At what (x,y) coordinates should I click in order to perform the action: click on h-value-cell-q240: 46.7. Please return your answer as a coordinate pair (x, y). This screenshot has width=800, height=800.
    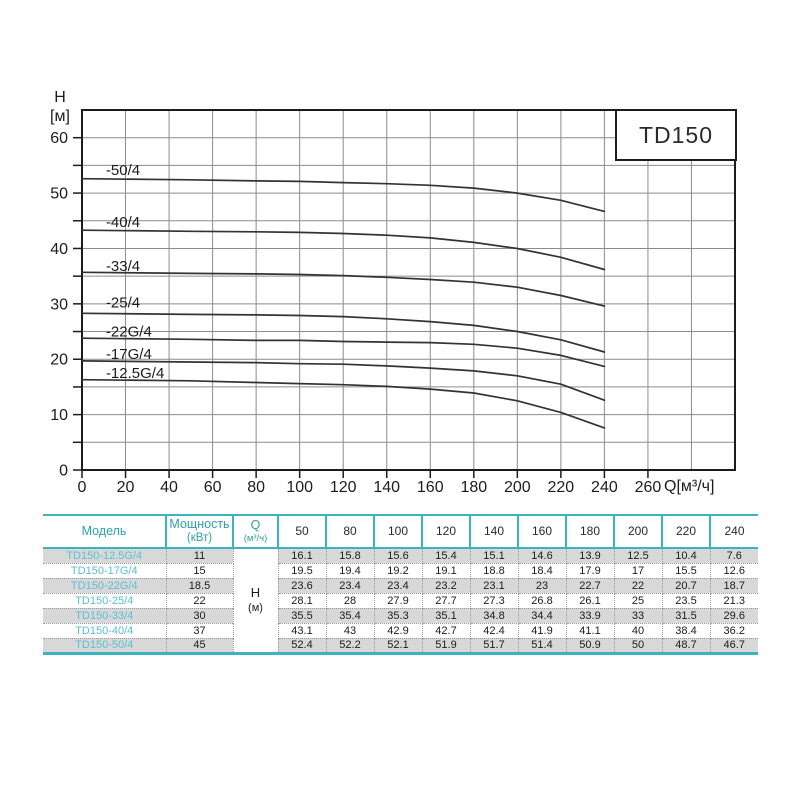
    Looking at the image, I should click on (733, 645).